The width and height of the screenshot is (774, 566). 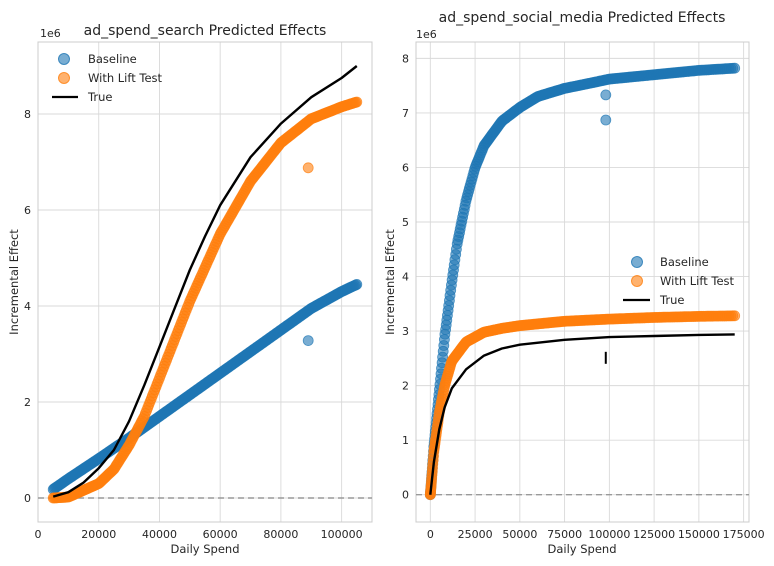 What do you see at coordinates (205, 31) in the screenshot?
I see `chart-title: ad_spend_search Predicted Effects` at bounding box center [205, 31].